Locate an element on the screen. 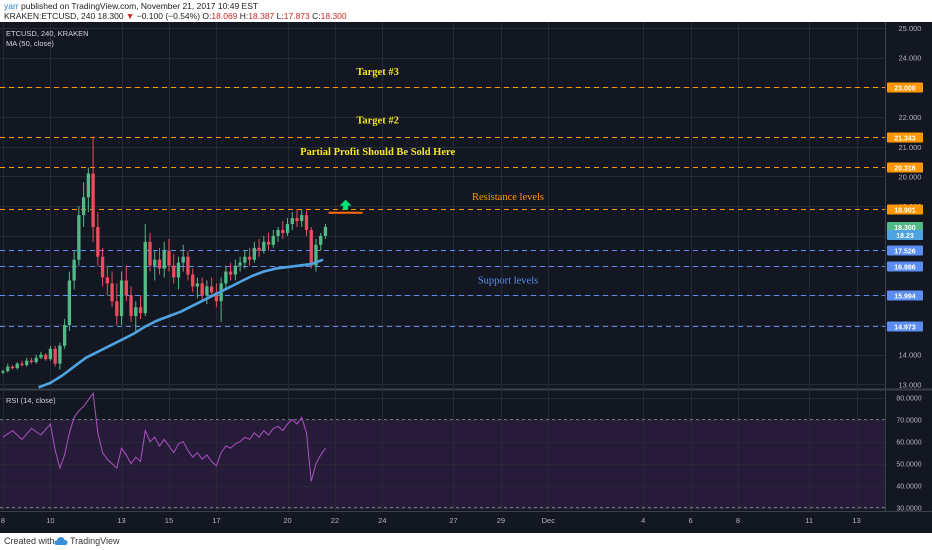 This screenshot has height=550, width=932. up-arrow-icon is located at coordinates (345, 204).